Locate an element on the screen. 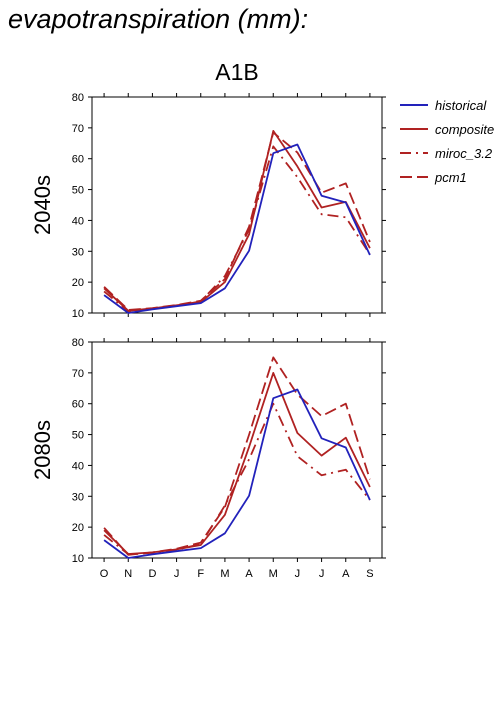  legend-label: historical is located at coordinates (461, 105).